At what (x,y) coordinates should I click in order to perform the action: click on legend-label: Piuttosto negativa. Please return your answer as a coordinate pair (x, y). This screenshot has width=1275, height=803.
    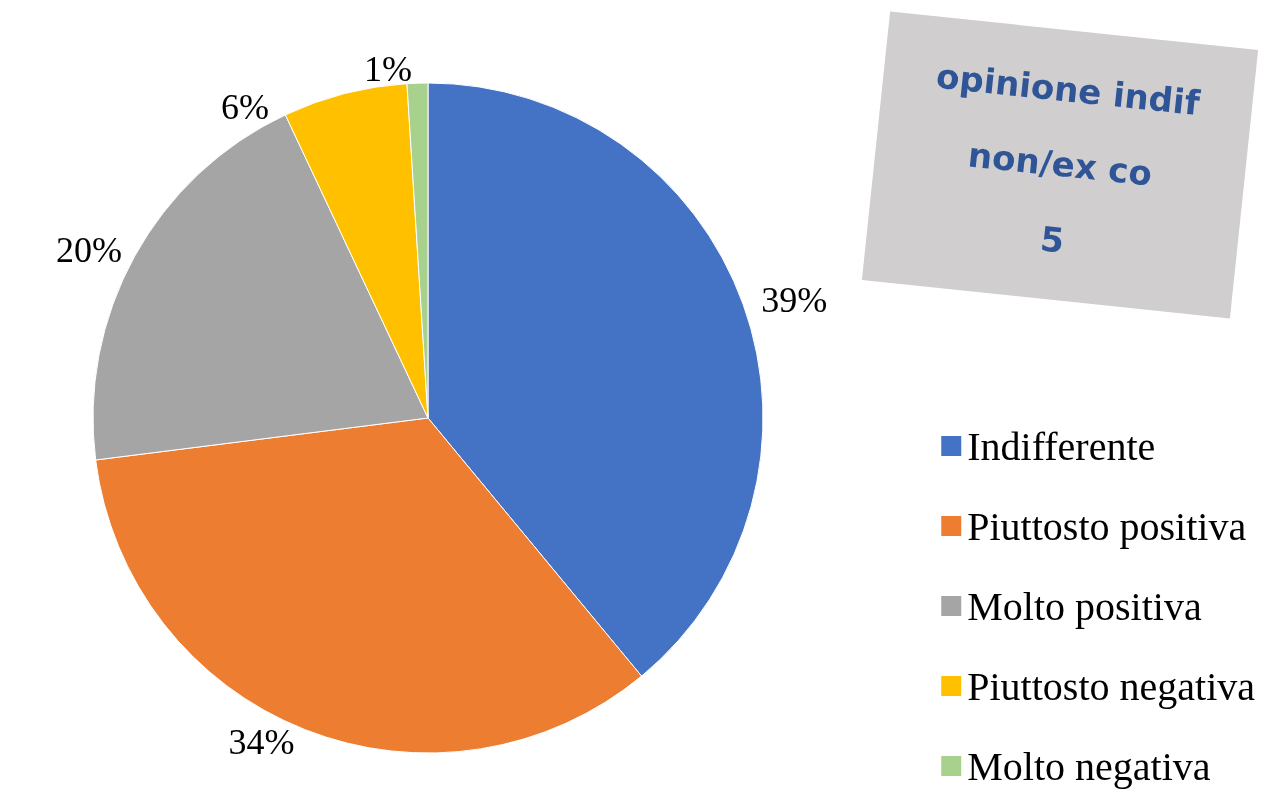
    Looking at the image, I should click on (1111, 686).